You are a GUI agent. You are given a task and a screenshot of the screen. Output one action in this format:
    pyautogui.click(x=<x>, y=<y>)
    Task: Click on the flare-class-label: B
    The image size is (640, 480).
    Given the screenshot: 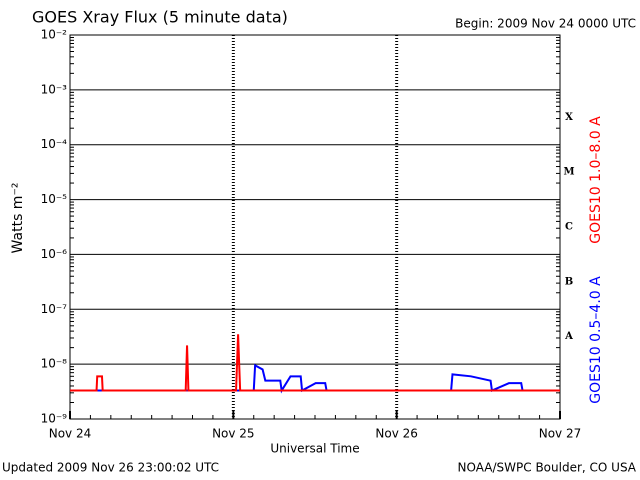 What is the action you would take?
    pyautogui.click(x=569, y=281)
    